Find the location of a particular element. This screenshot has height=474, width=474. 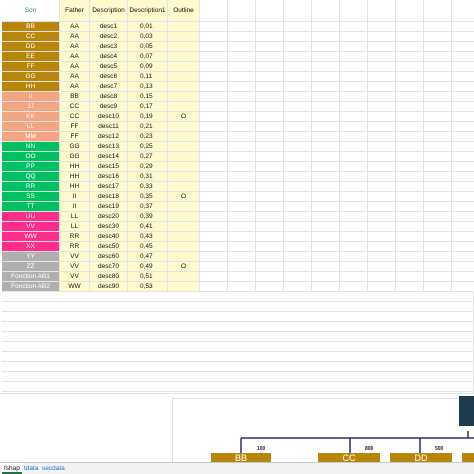

father-cell: BB is located at coordinates (75, 97).